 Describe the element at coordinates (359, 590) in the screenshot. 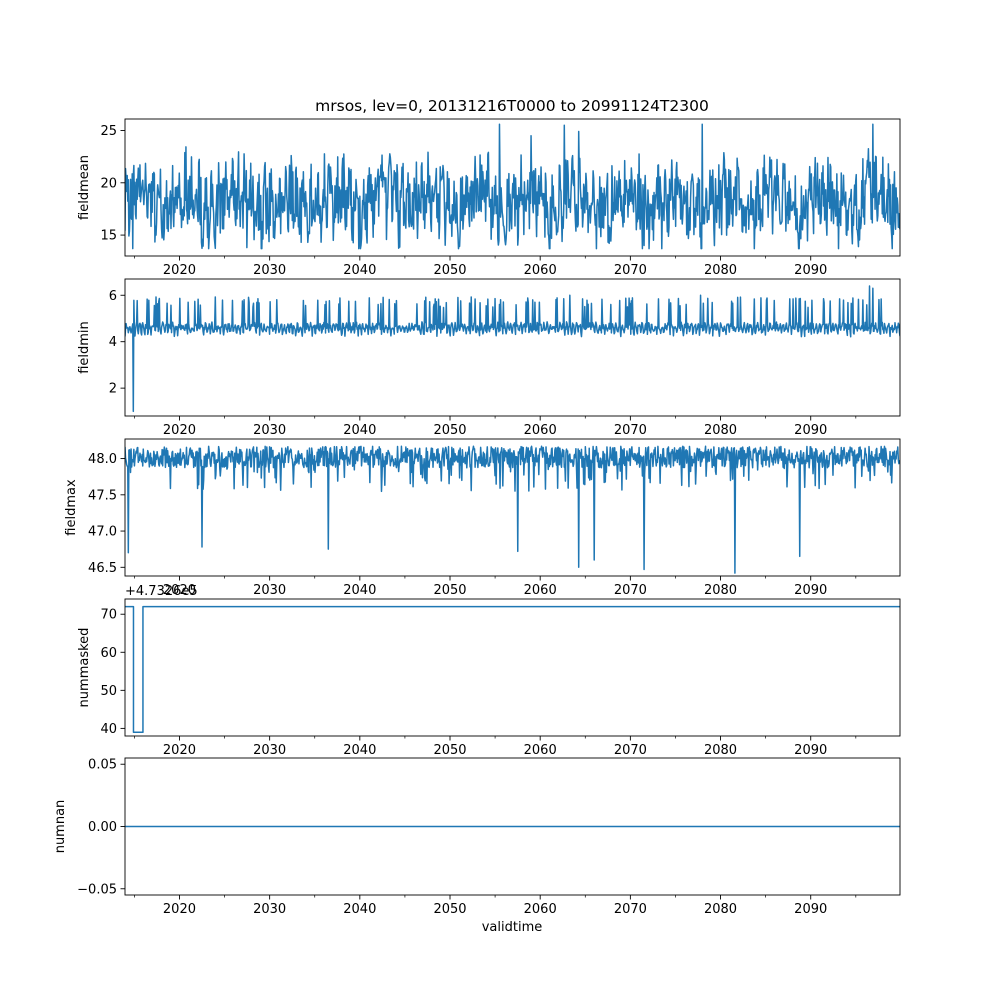

I see `fieldmax-x-tick-label: 2040` at that location.